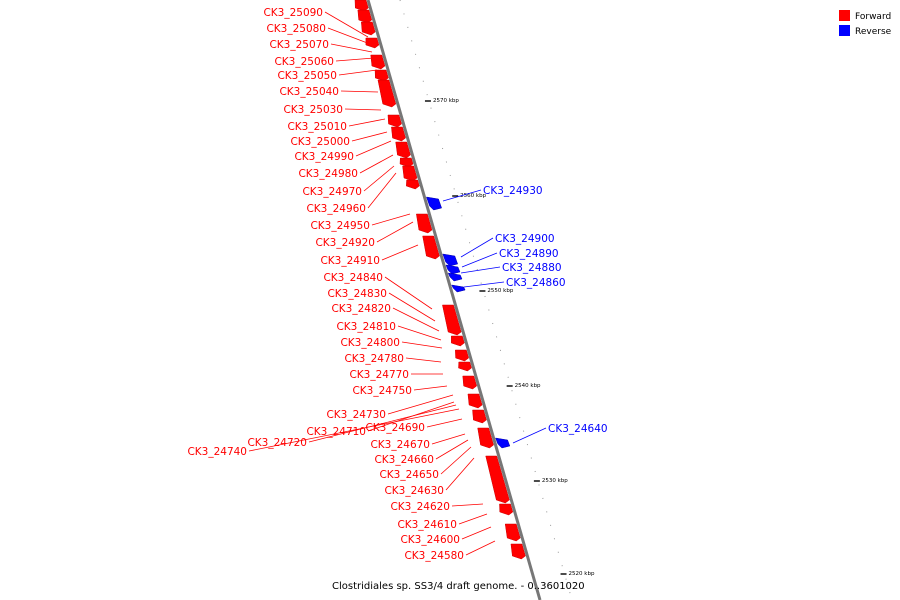 This screenshot has width=900, height=600. I want to click on gene-label-ck3-24640: CK3_24640, so click(578, 429).